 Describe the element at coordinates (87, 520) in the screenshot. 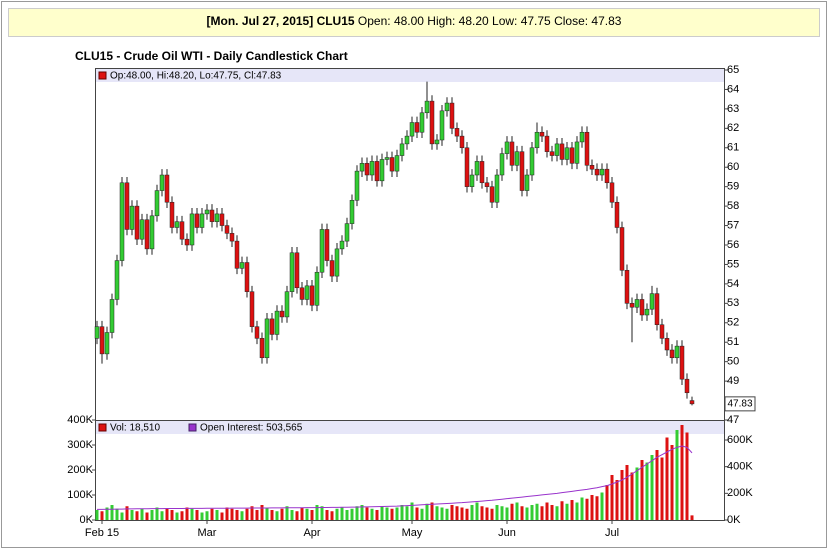

I see `volume-tick-label: 0K` at that location.